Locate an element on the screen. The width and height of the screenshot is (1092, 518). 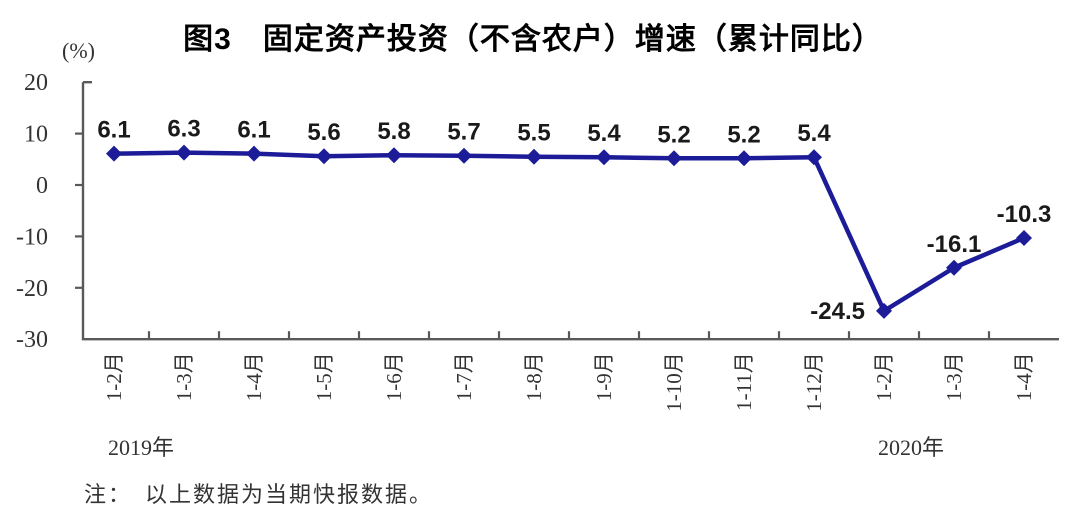
y-axis-tick-label: 10 is located at coordinates (36, 135).